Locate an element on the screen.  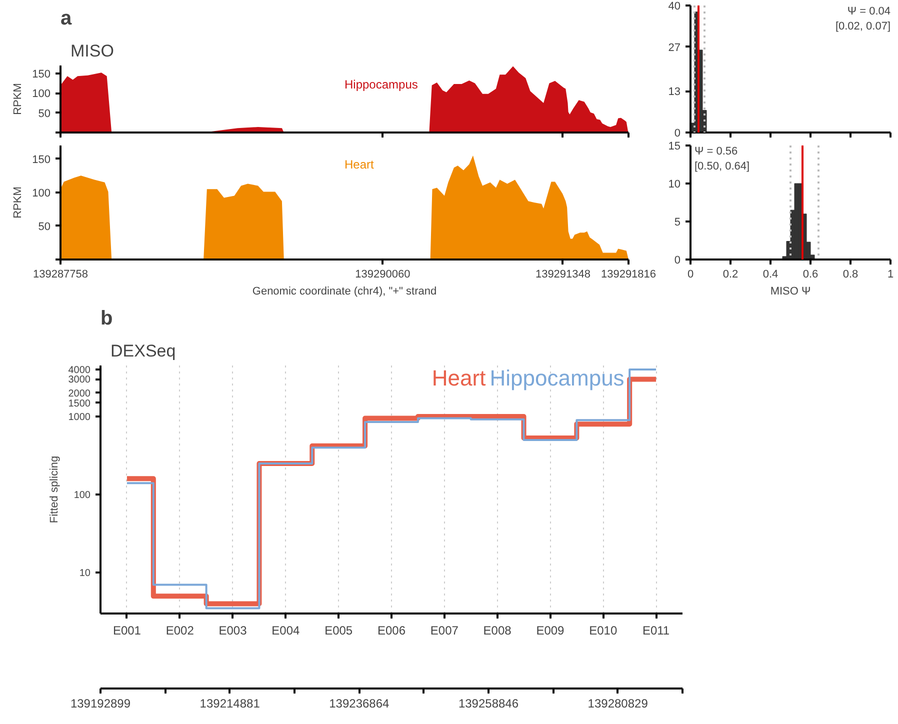
y-tick-label: 27 is located at coordinates (674, 48).